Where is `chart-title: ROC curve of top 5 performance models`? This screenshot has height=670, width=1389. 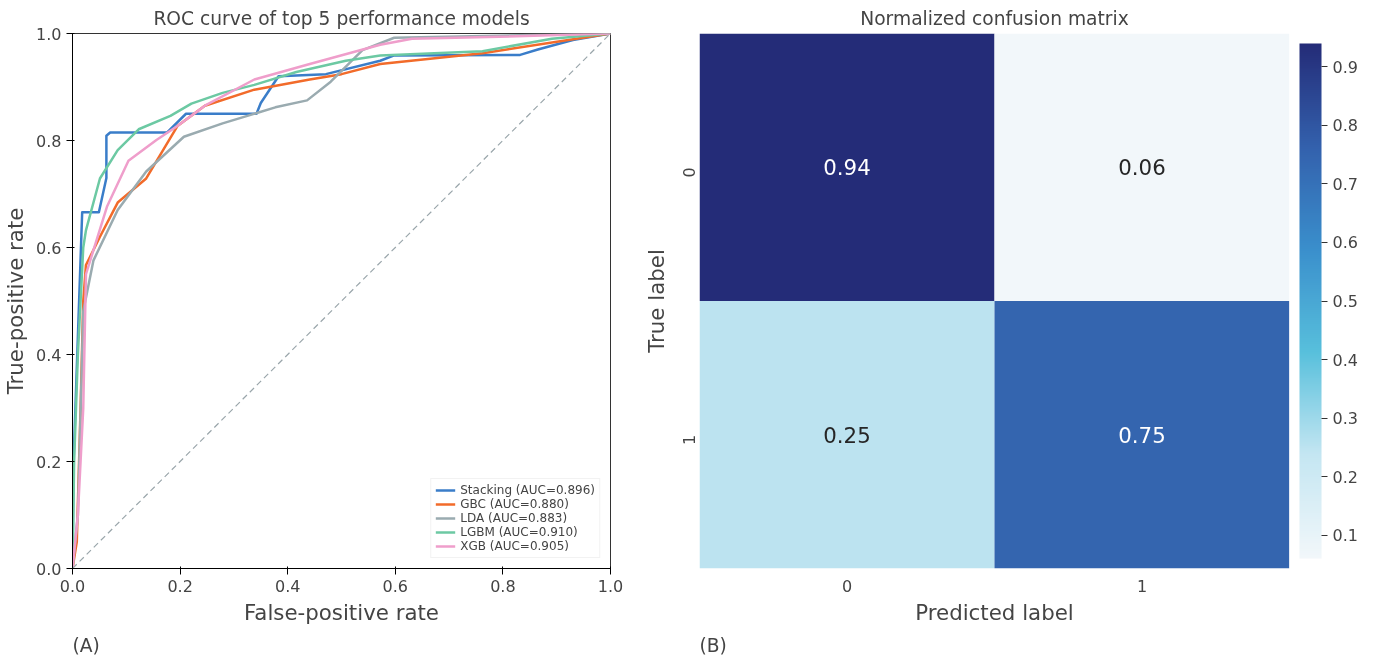 chart-title: ROC curve of top 5 performance models is located at coordinates (341, 18).